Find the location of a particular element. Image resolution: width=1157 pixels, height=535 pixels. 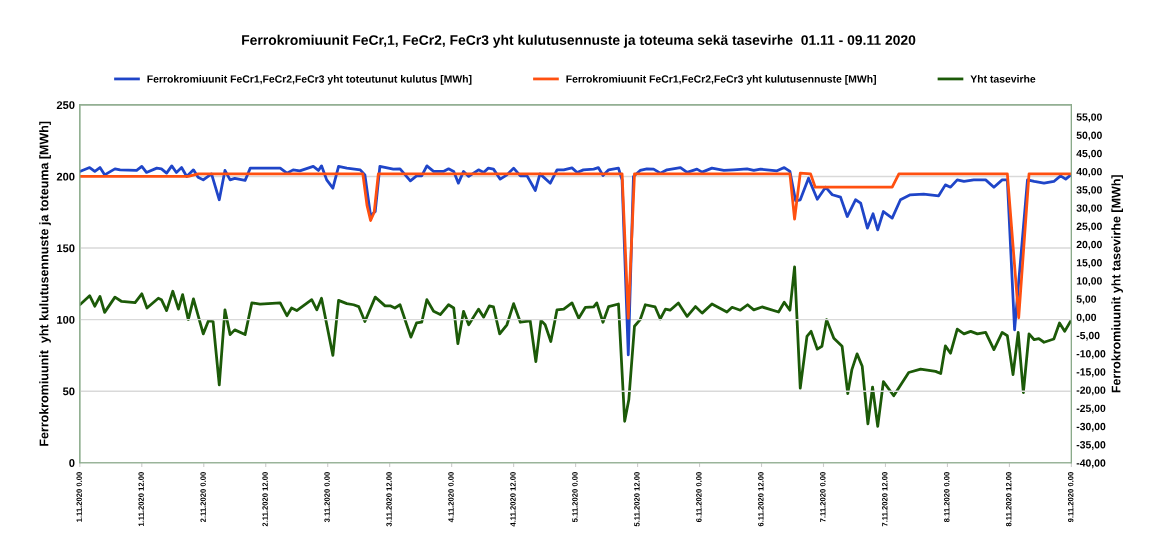

legend-label: Yht tasevirhe is located at coordinates (1003, 79).